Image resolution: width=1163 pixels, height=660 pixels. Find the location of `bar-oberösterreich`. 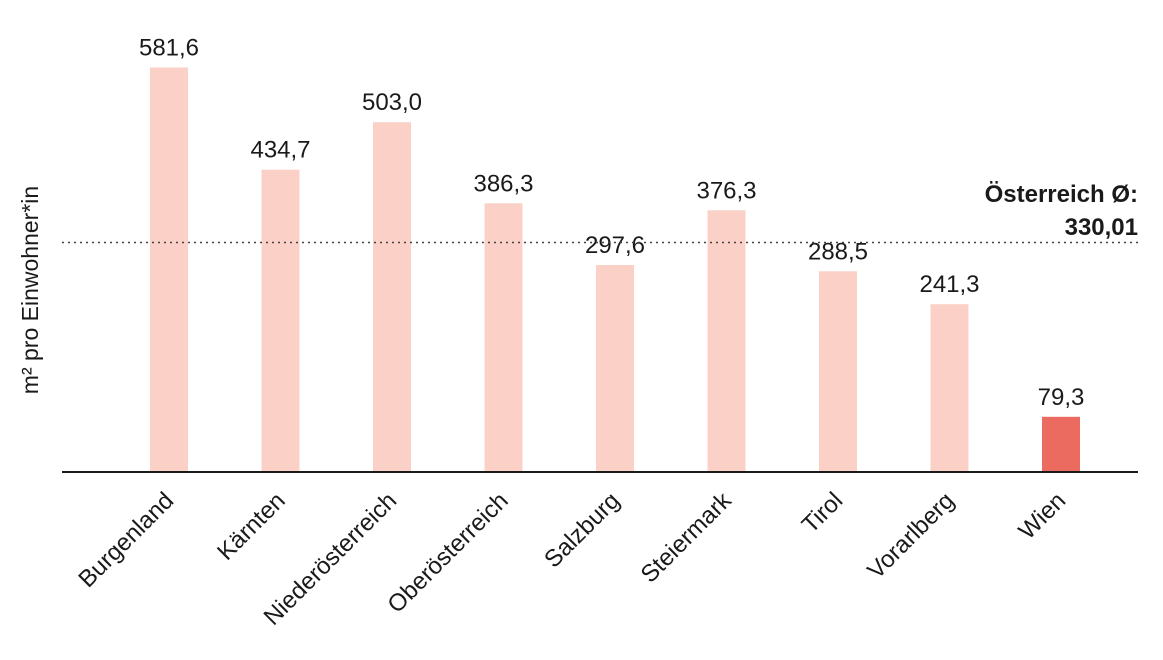

bar-oberösterreich is located at coordinates (503, 338).